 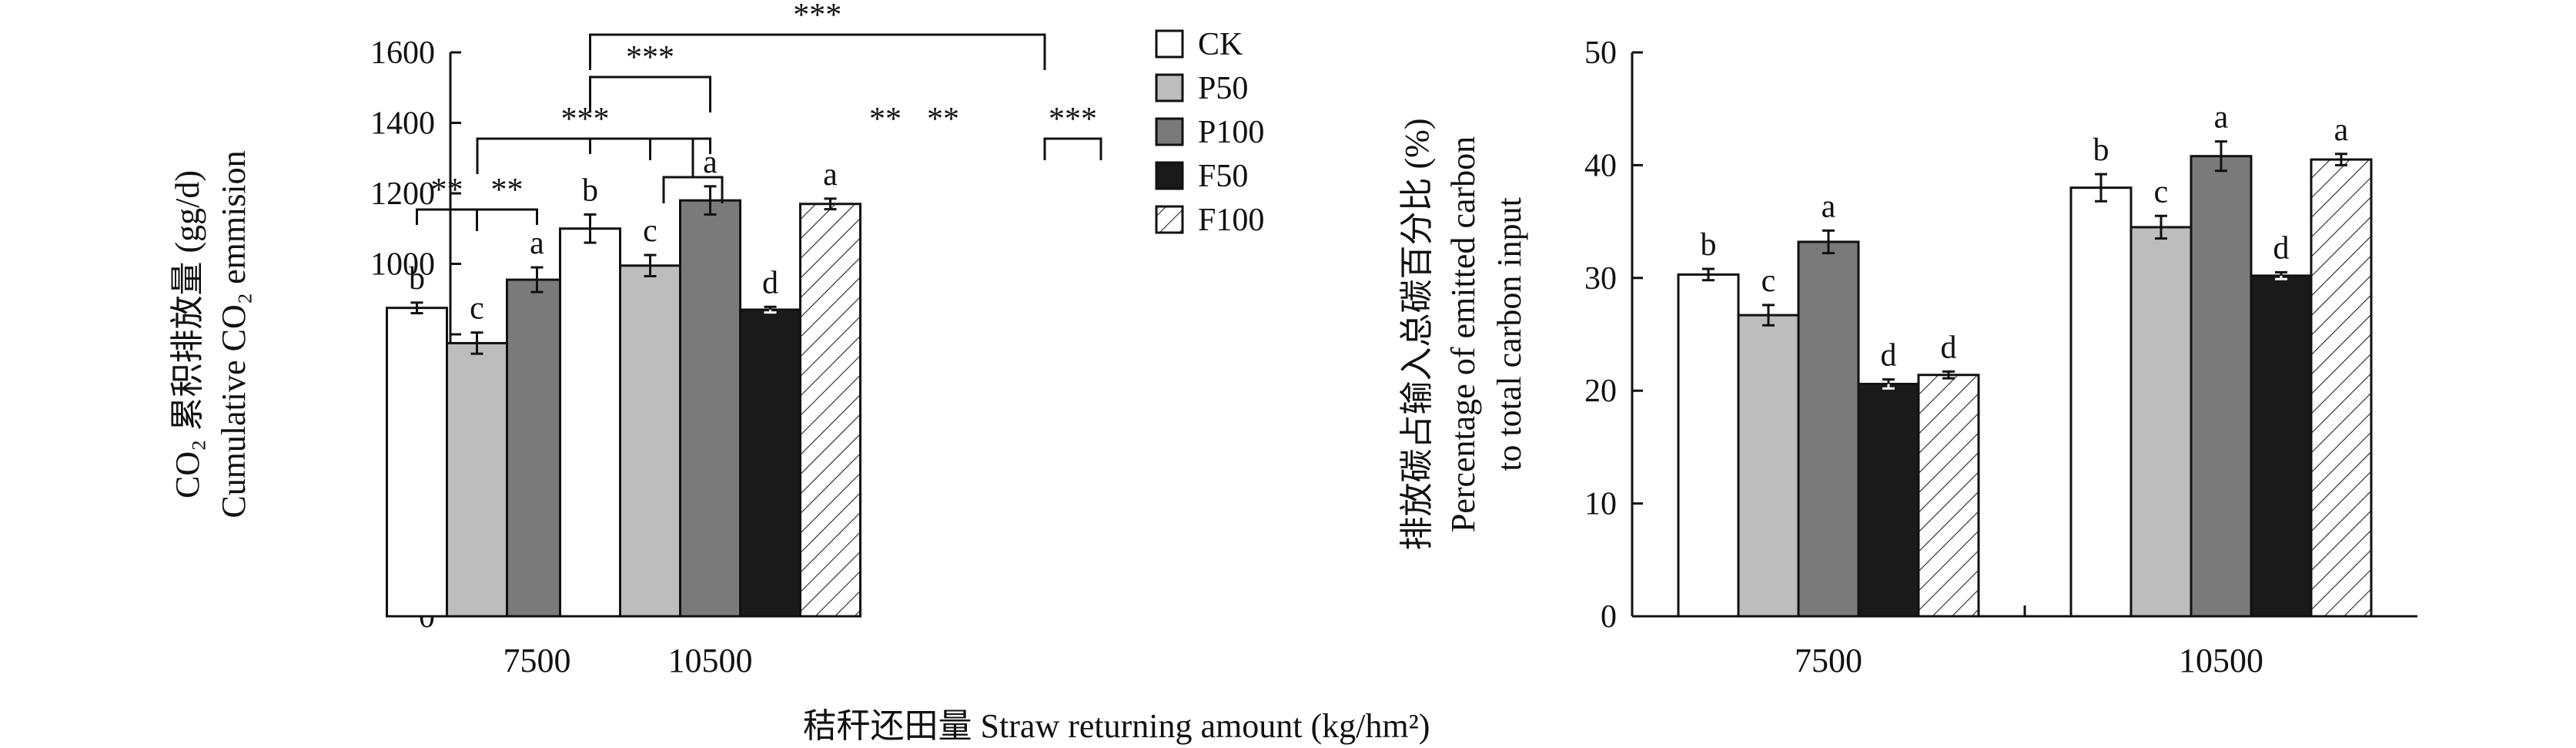 I want to click on legend-item-f50: F50, so click(x=1201, y=176).